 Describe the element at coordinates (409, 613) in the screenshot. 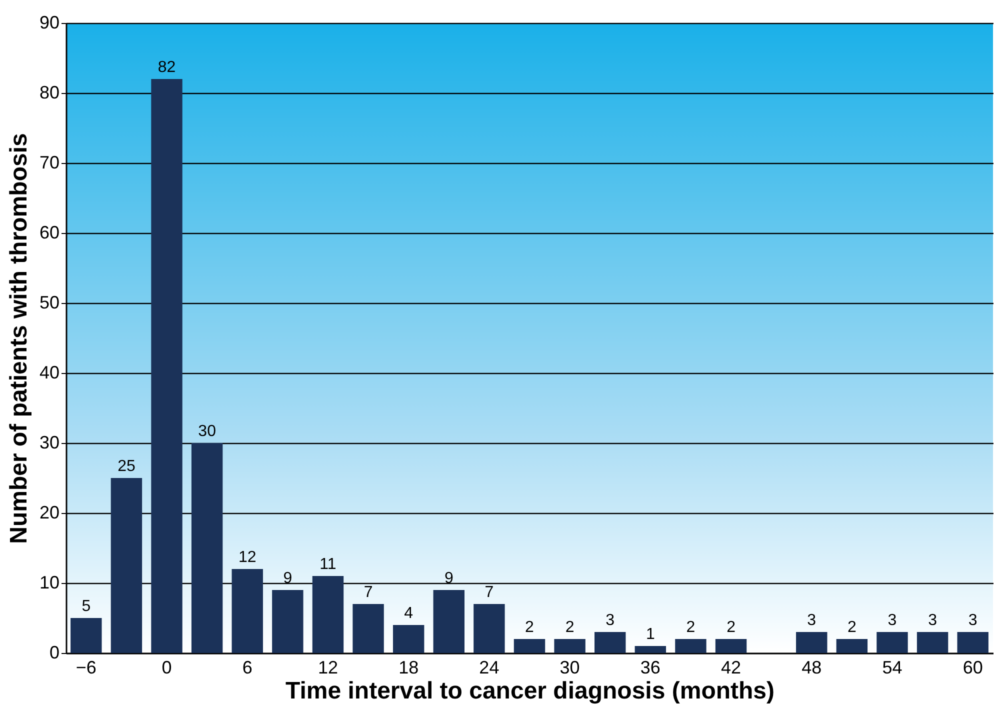

I see `data-label: 4` at that location.